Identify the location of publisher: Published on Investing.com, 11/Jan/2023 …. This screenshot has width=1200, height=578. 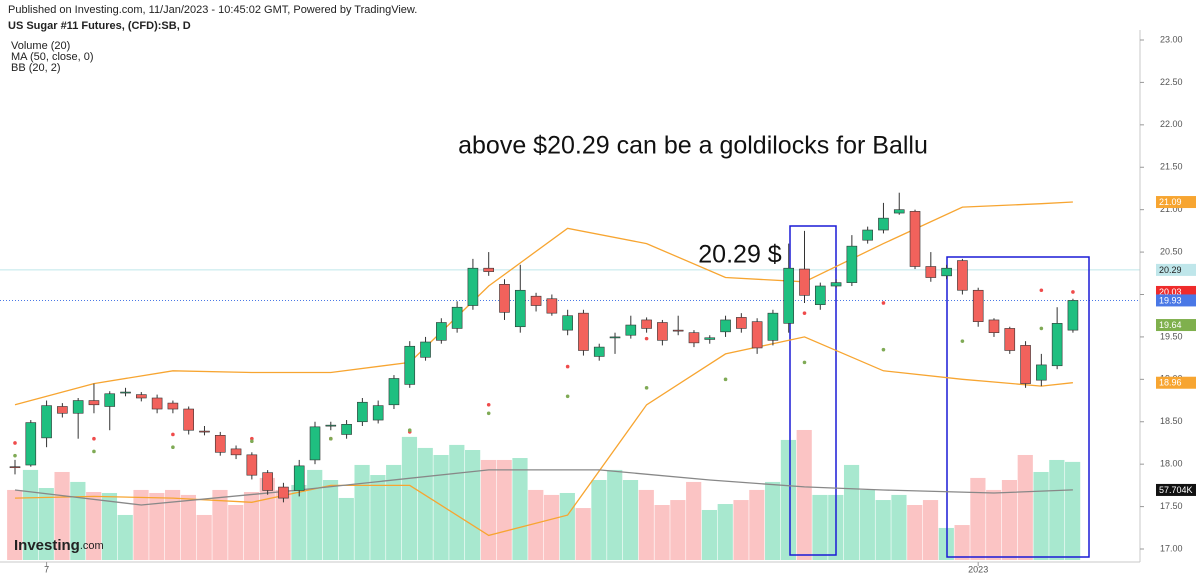
(212, 10).